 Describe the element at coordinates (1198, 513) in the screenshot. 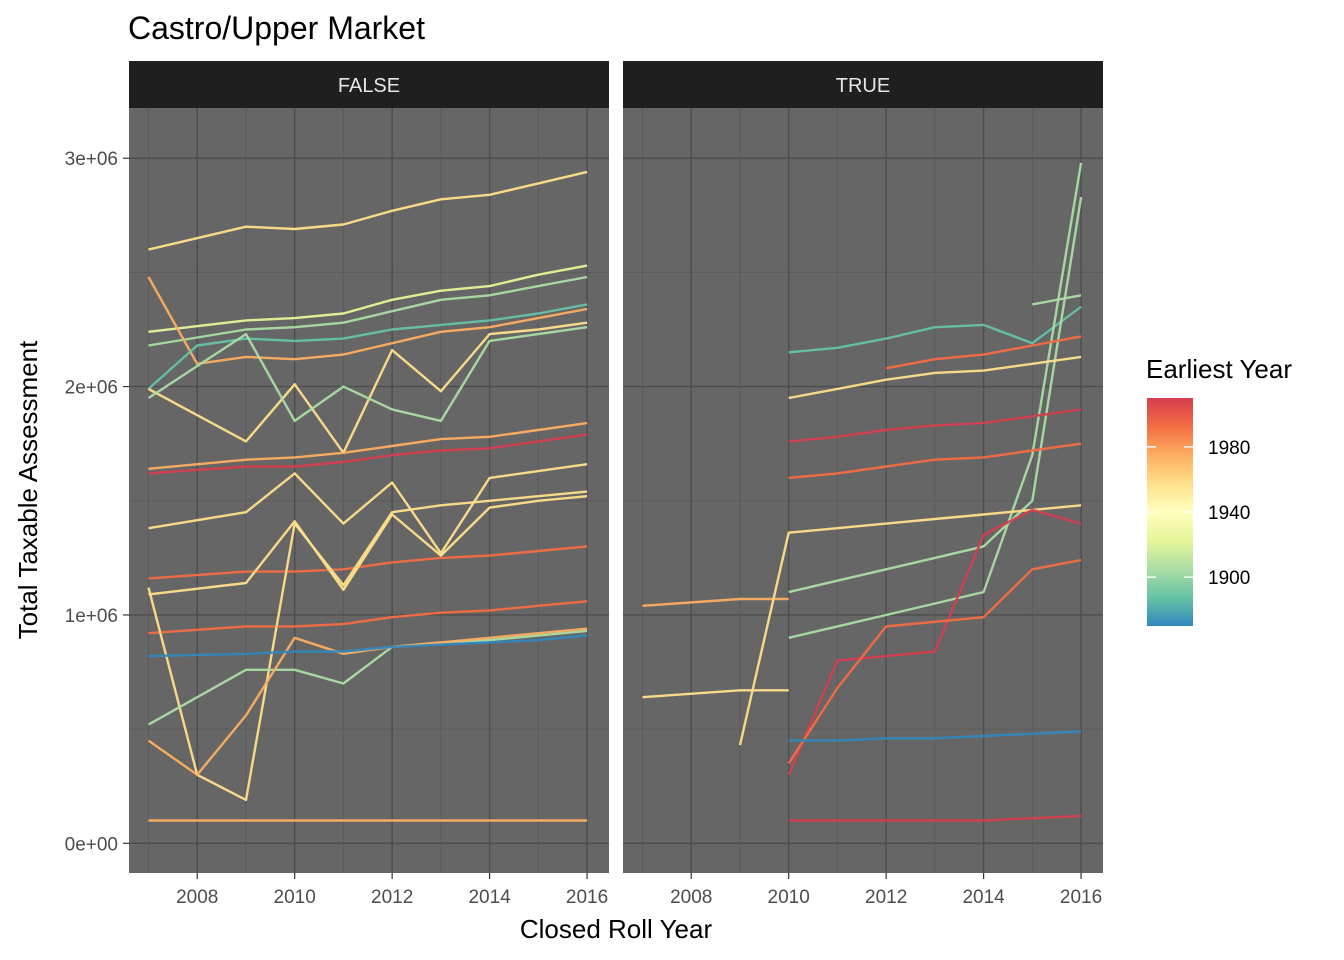

I see `legend-ticks: 1900 1940 1980` at that location.